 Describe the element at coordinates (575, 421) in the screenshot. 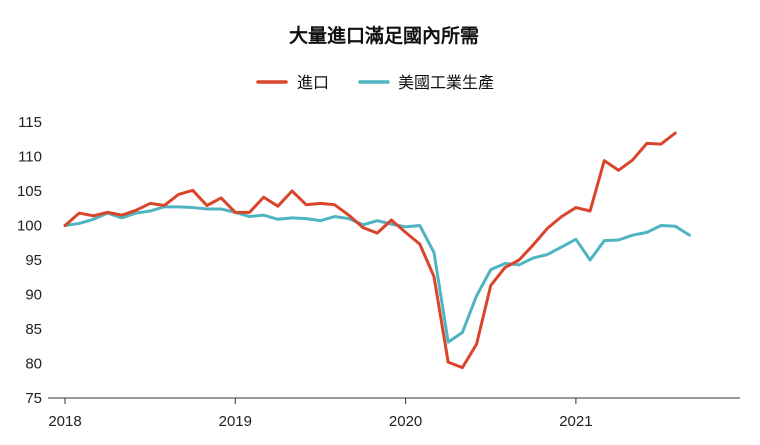

I see `x-tick-label: 2021` at that location.